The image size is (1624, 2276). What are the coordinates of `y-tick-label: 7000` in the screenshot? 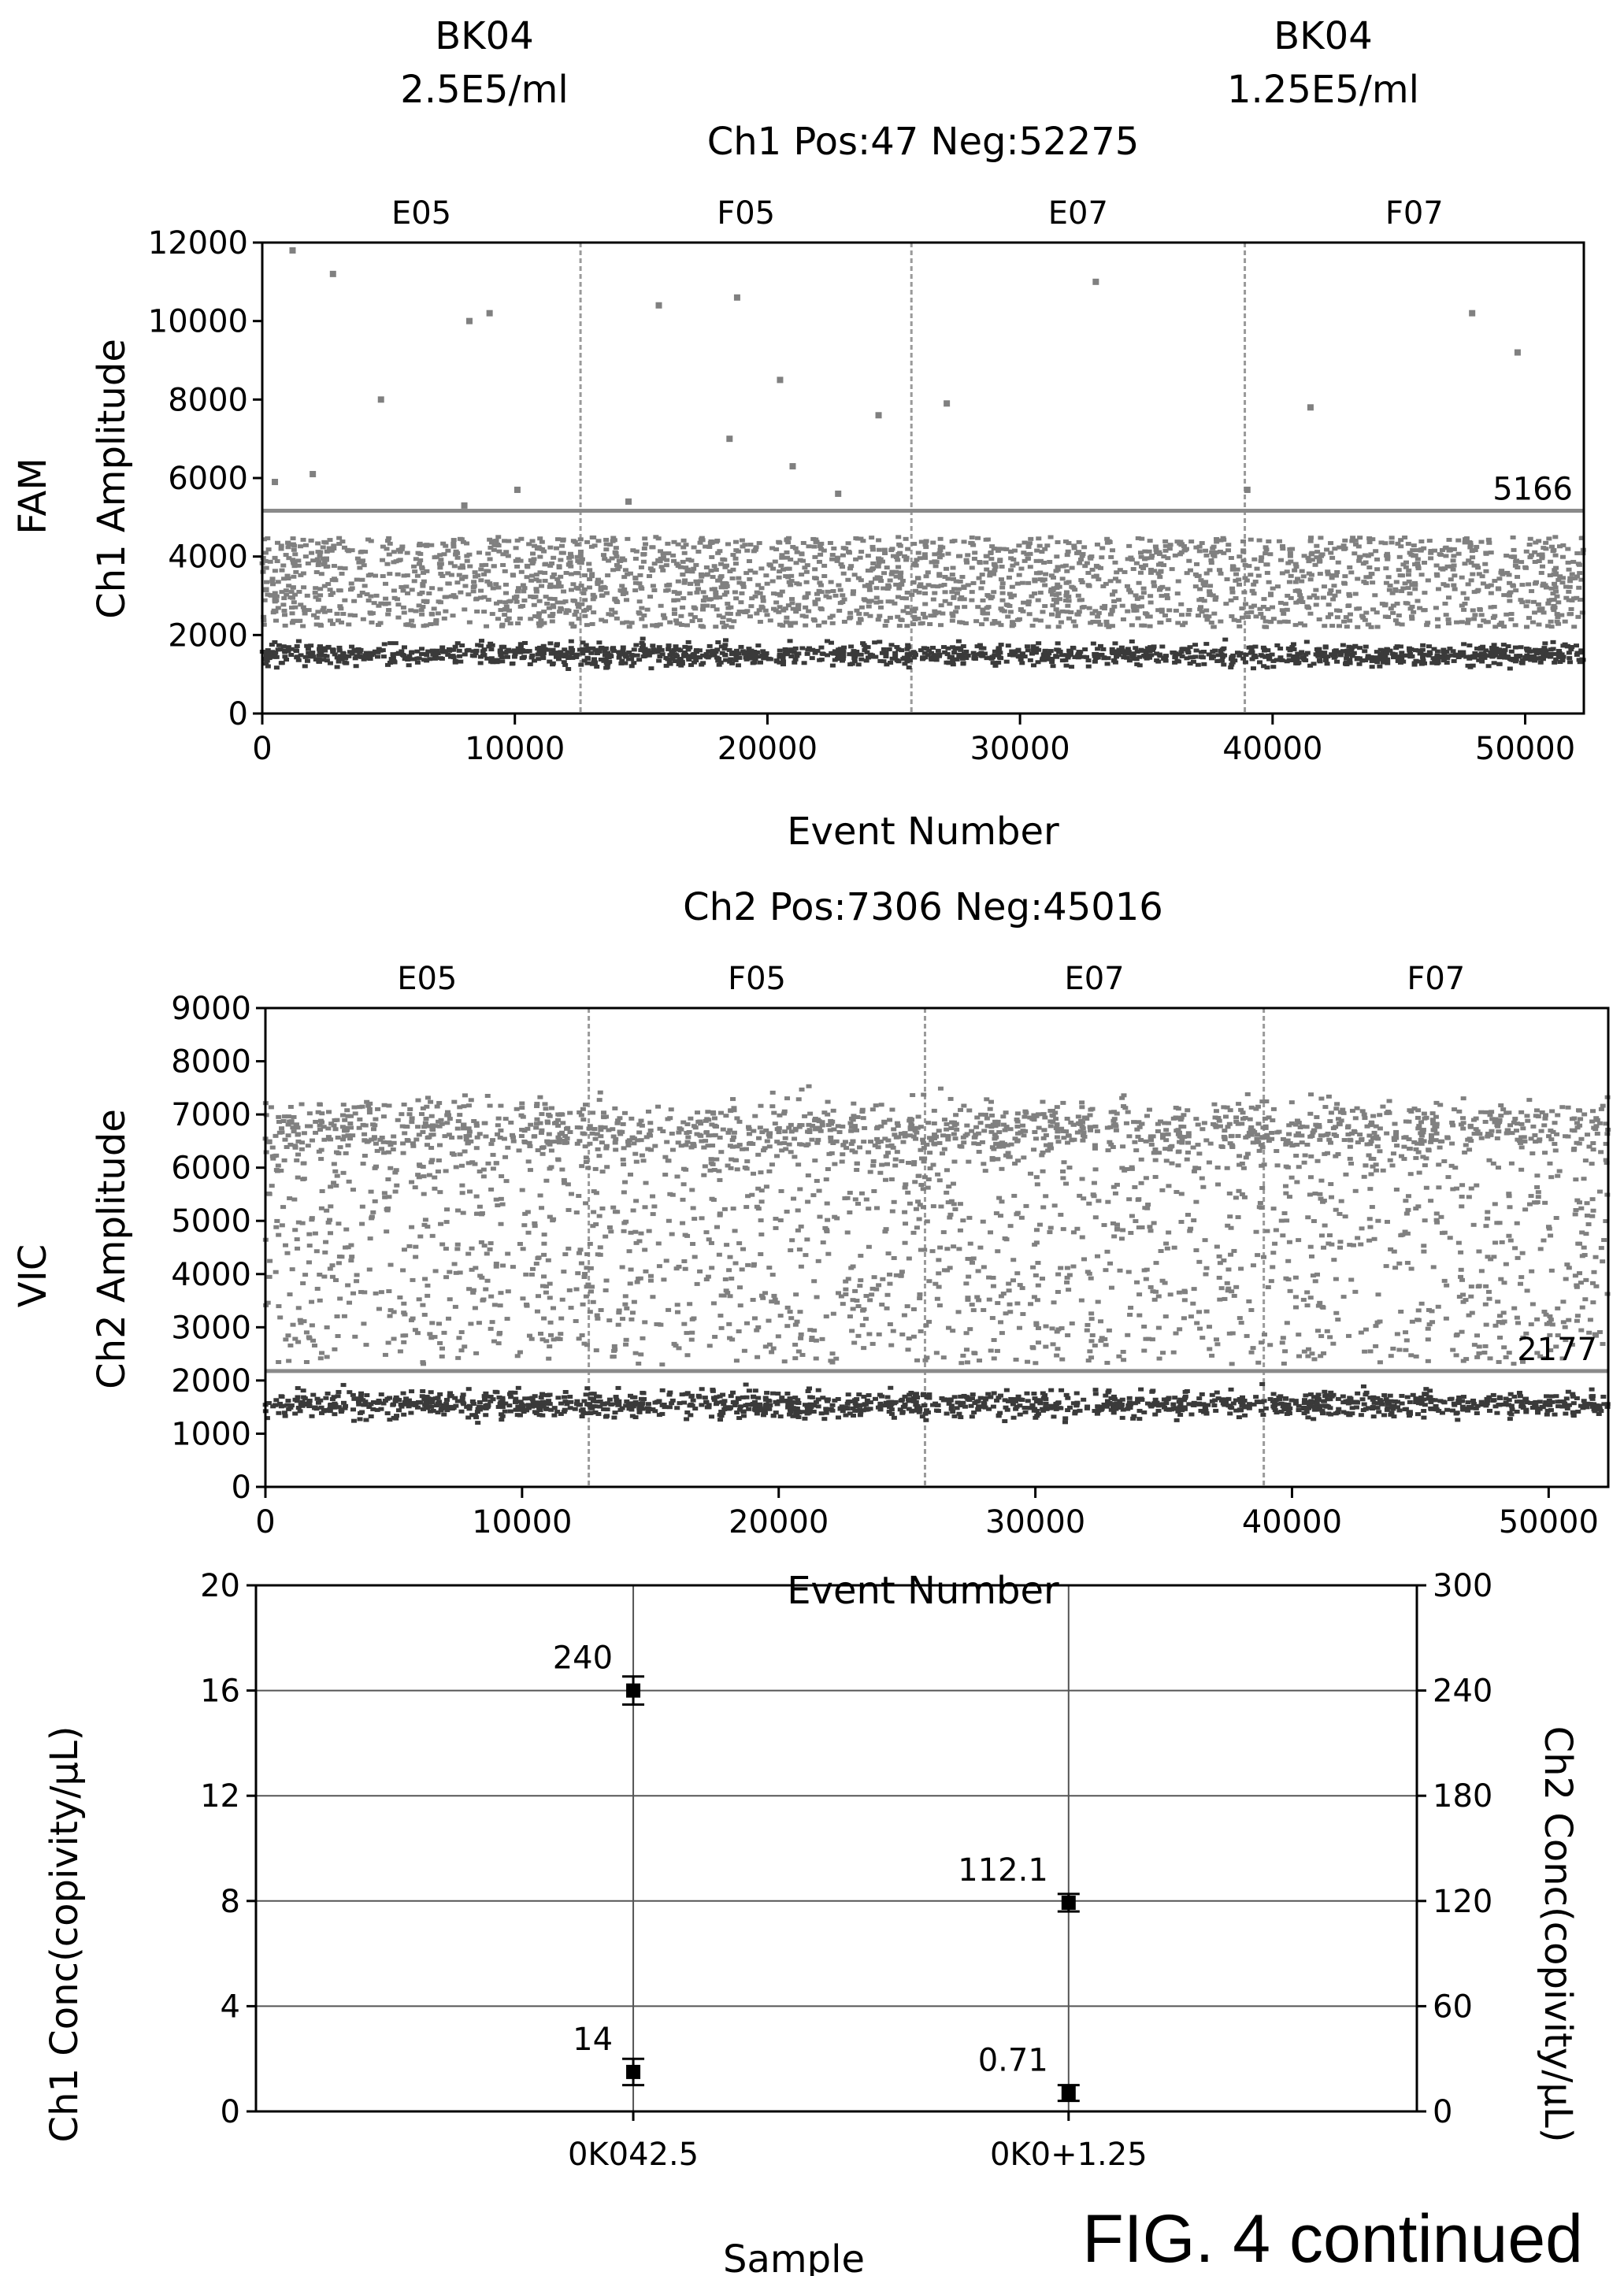 It's located at (211, 1115).